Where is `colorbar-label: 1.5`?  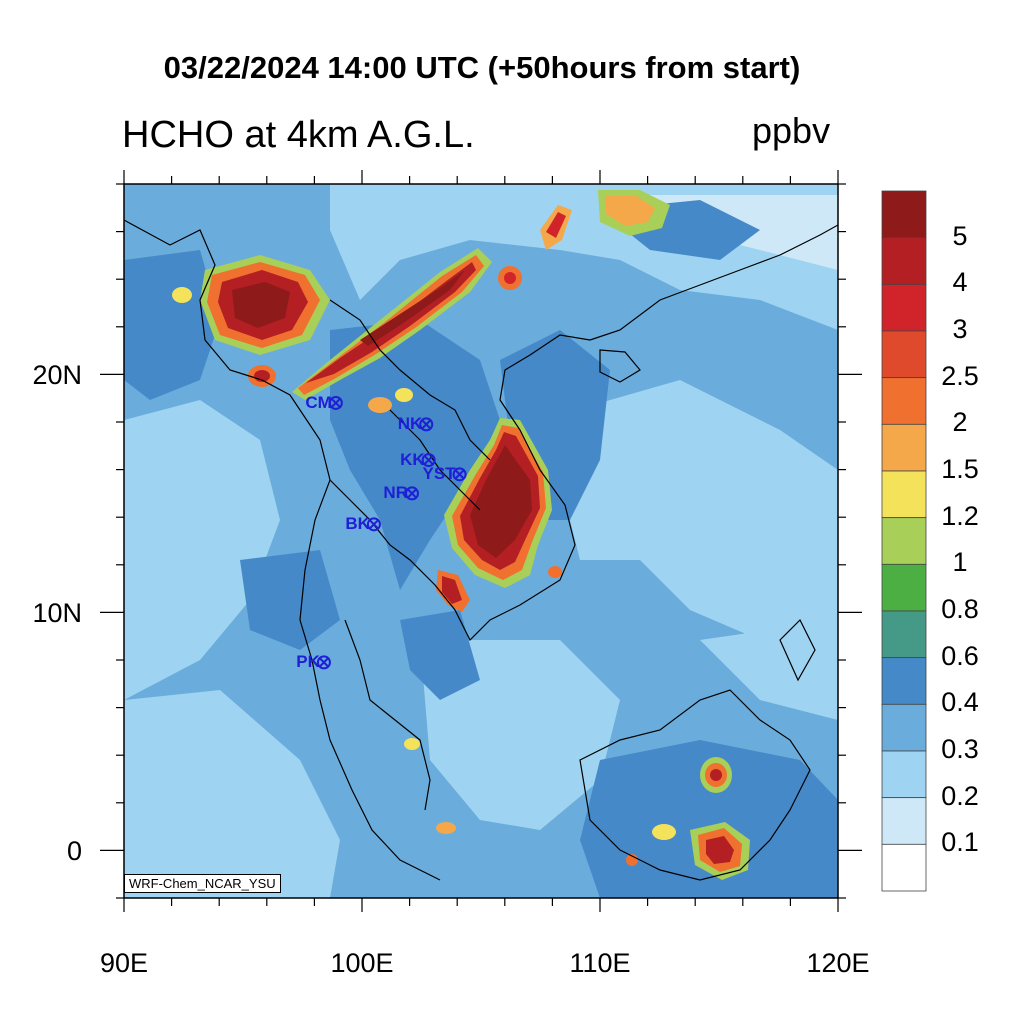 colorbar-label: 1.5 is located at coordinates (960, 469).